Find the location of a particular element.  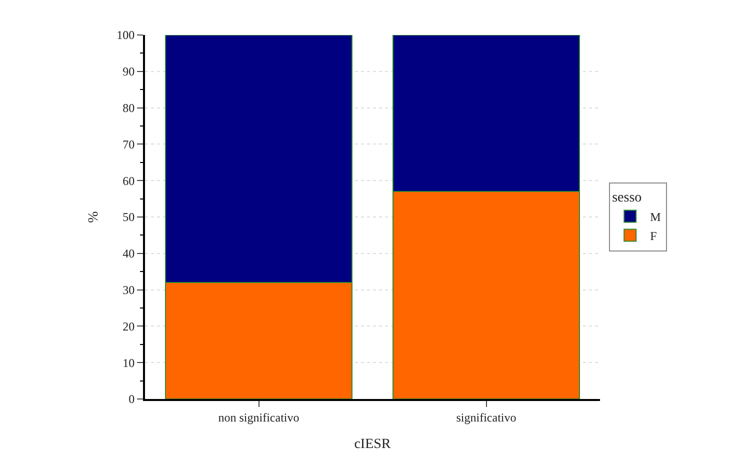

y-tick-label: 90 is located at coordinates (128, 71).